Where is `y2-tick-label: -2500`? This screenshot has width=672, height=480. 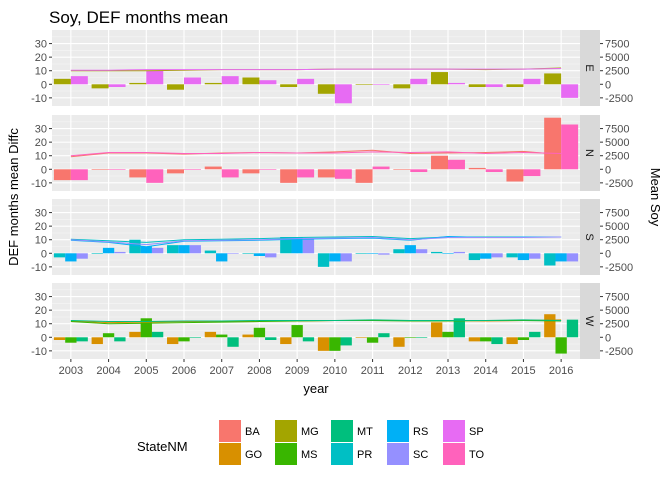
y2-tick-label: -2500 is located at coordinates (619, 184).